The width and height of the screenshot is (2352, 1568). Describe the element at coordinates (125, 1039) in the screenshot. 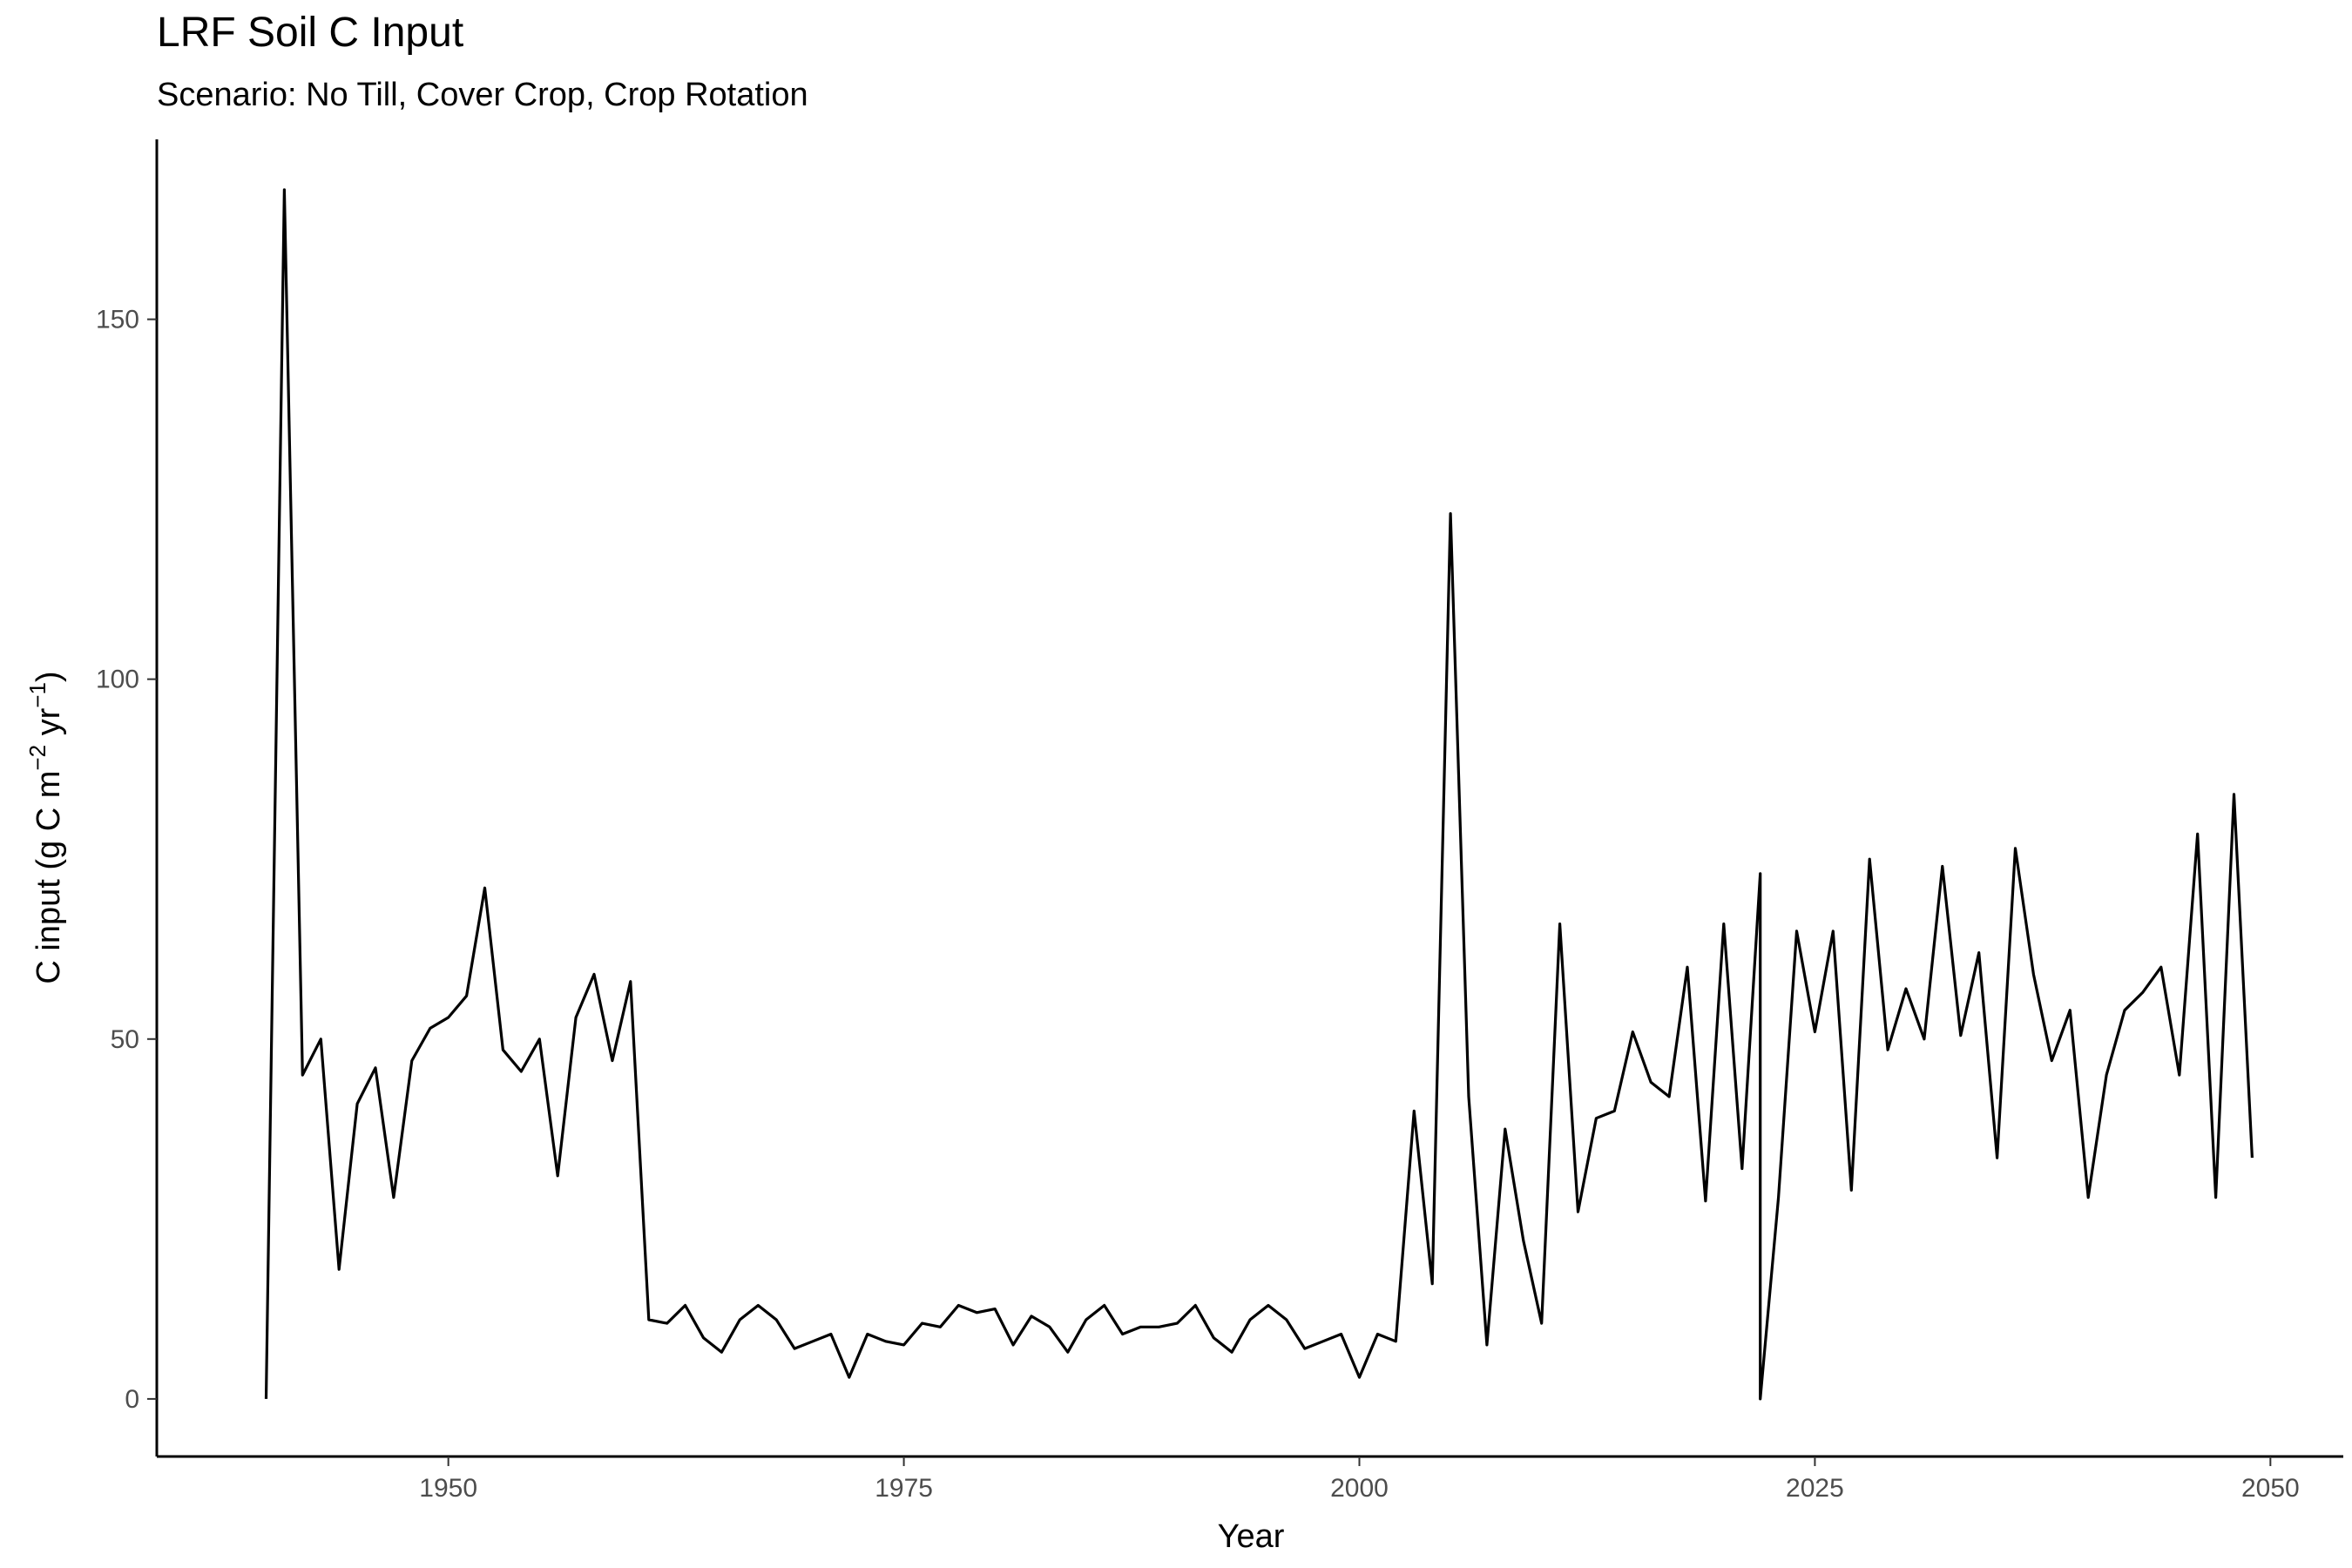

I see `y-tick-label: 50` at that location.